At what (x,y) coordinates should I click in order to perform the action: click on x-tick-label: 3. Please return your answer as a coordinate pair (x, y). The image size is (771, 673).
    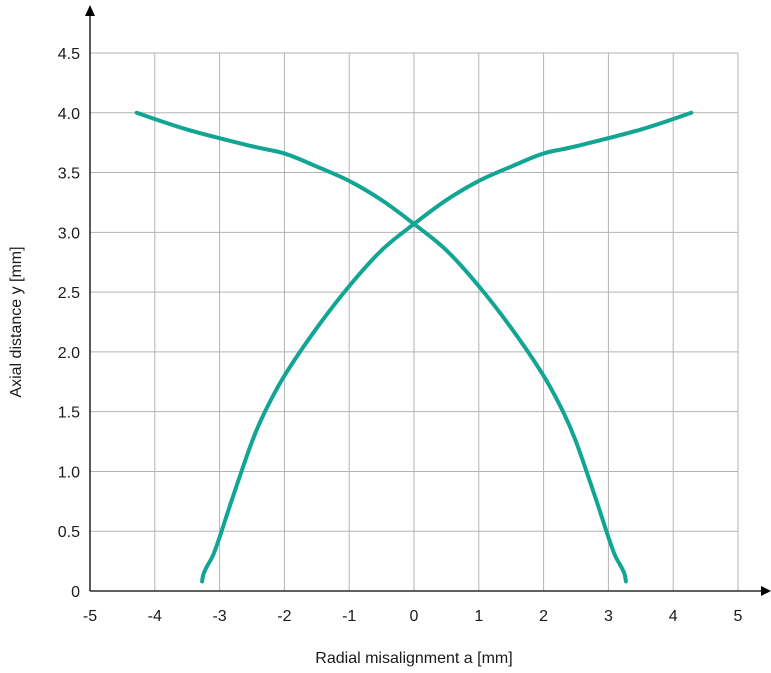
    Looking at the image, I should click on (608, 616).